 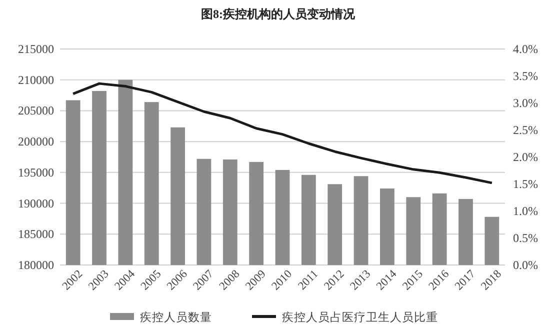 I want to click on y2-tick-label: 0.5%, so click(x=525, y=238).